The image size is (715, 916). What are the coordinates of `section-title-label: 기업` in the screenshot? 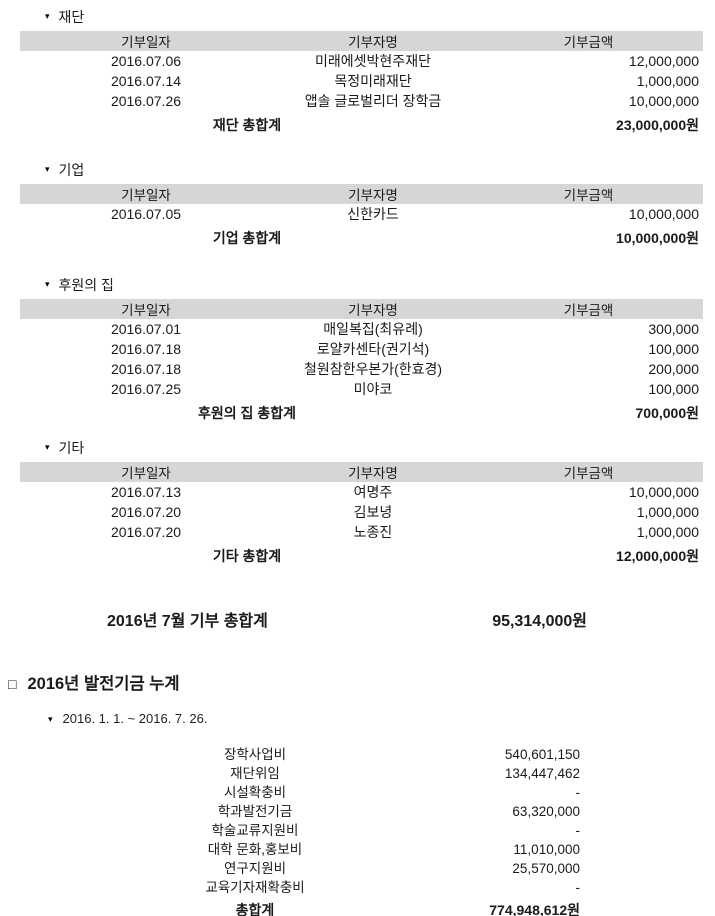 It's located at (71, 169).